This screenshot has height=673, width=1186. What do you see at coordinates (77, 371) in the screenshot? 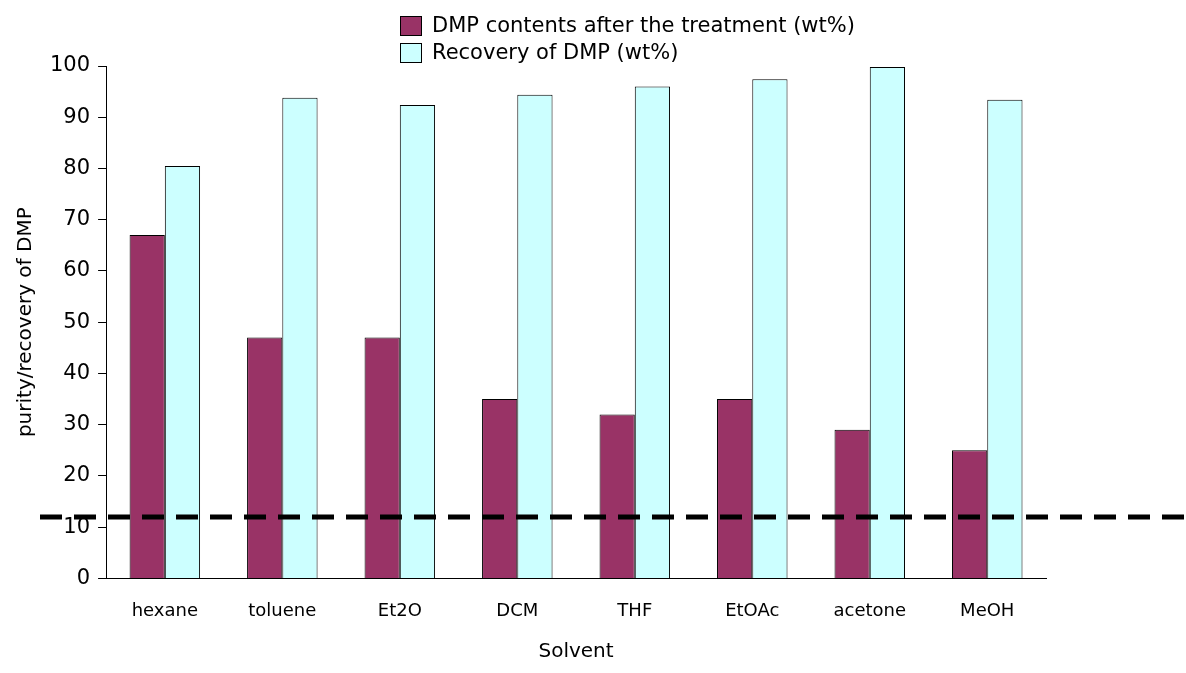
I see `y-tick-label: 40` at bounding box center [77, 371].